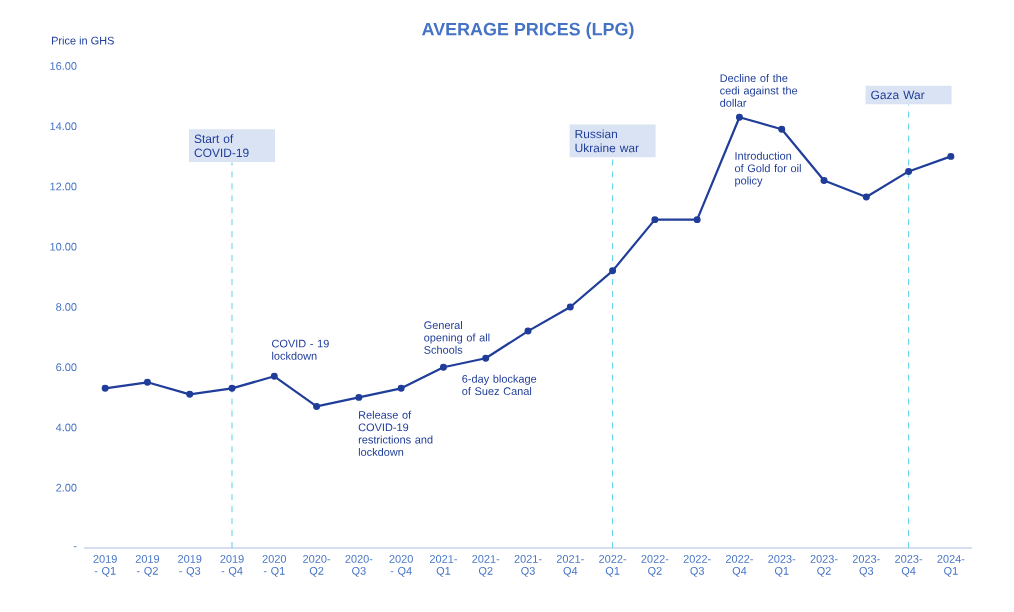 The width and height of the screenshot is (1014, 612). I want to click on chart-title: AVERAGE PRICES (LPG), so click(528, 30).